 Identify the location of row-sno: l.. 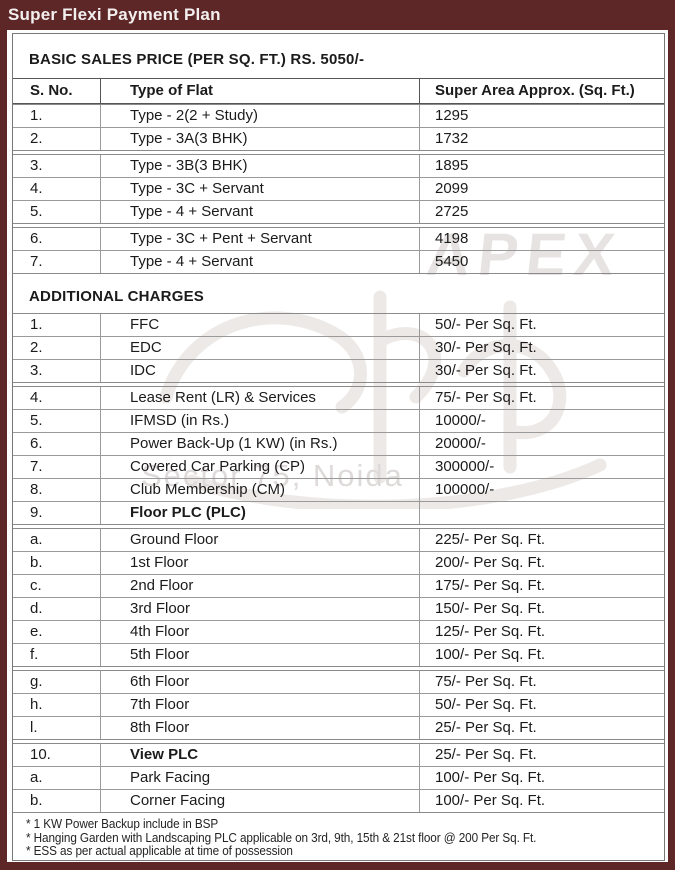
(57, 728).